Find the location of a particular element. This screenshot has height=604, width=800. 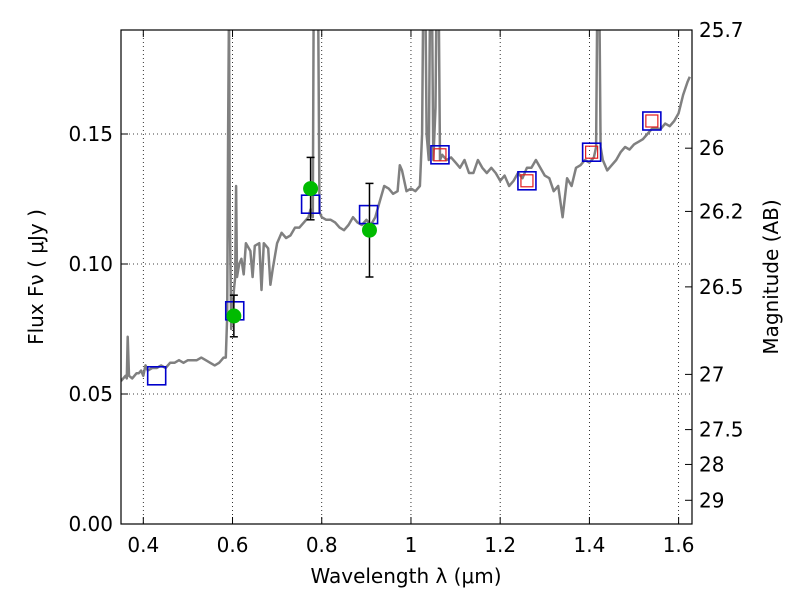

x-axis-label: Wavelength λ (μm) is located at coordinates (405, 576).